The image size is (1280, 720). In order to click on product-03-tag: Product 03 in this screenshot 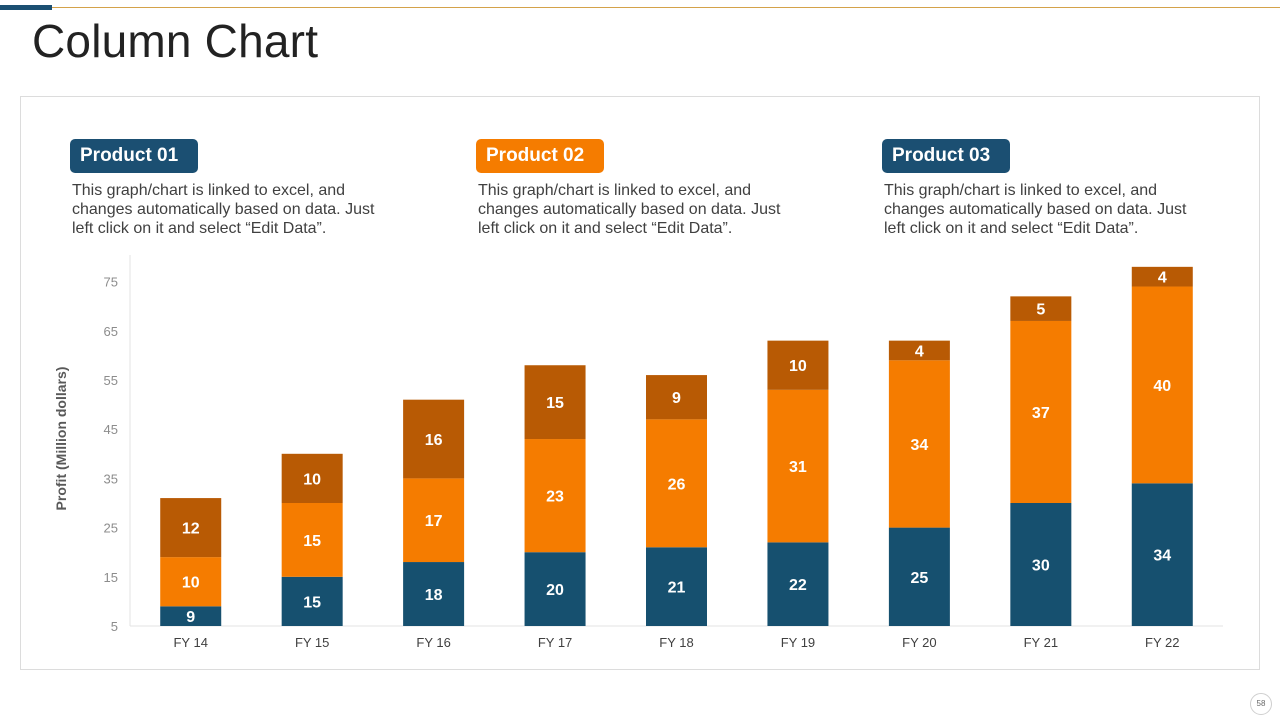, I will do `click(946, 156)`.